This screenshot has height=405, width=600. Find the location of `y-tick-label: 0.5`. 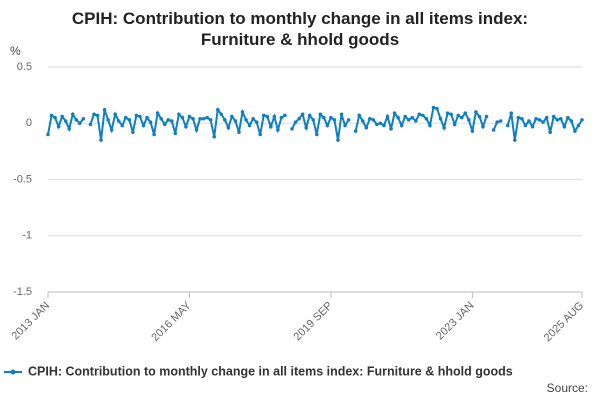

y-tick-label: 0.5 is located at coordinates (24, 67).